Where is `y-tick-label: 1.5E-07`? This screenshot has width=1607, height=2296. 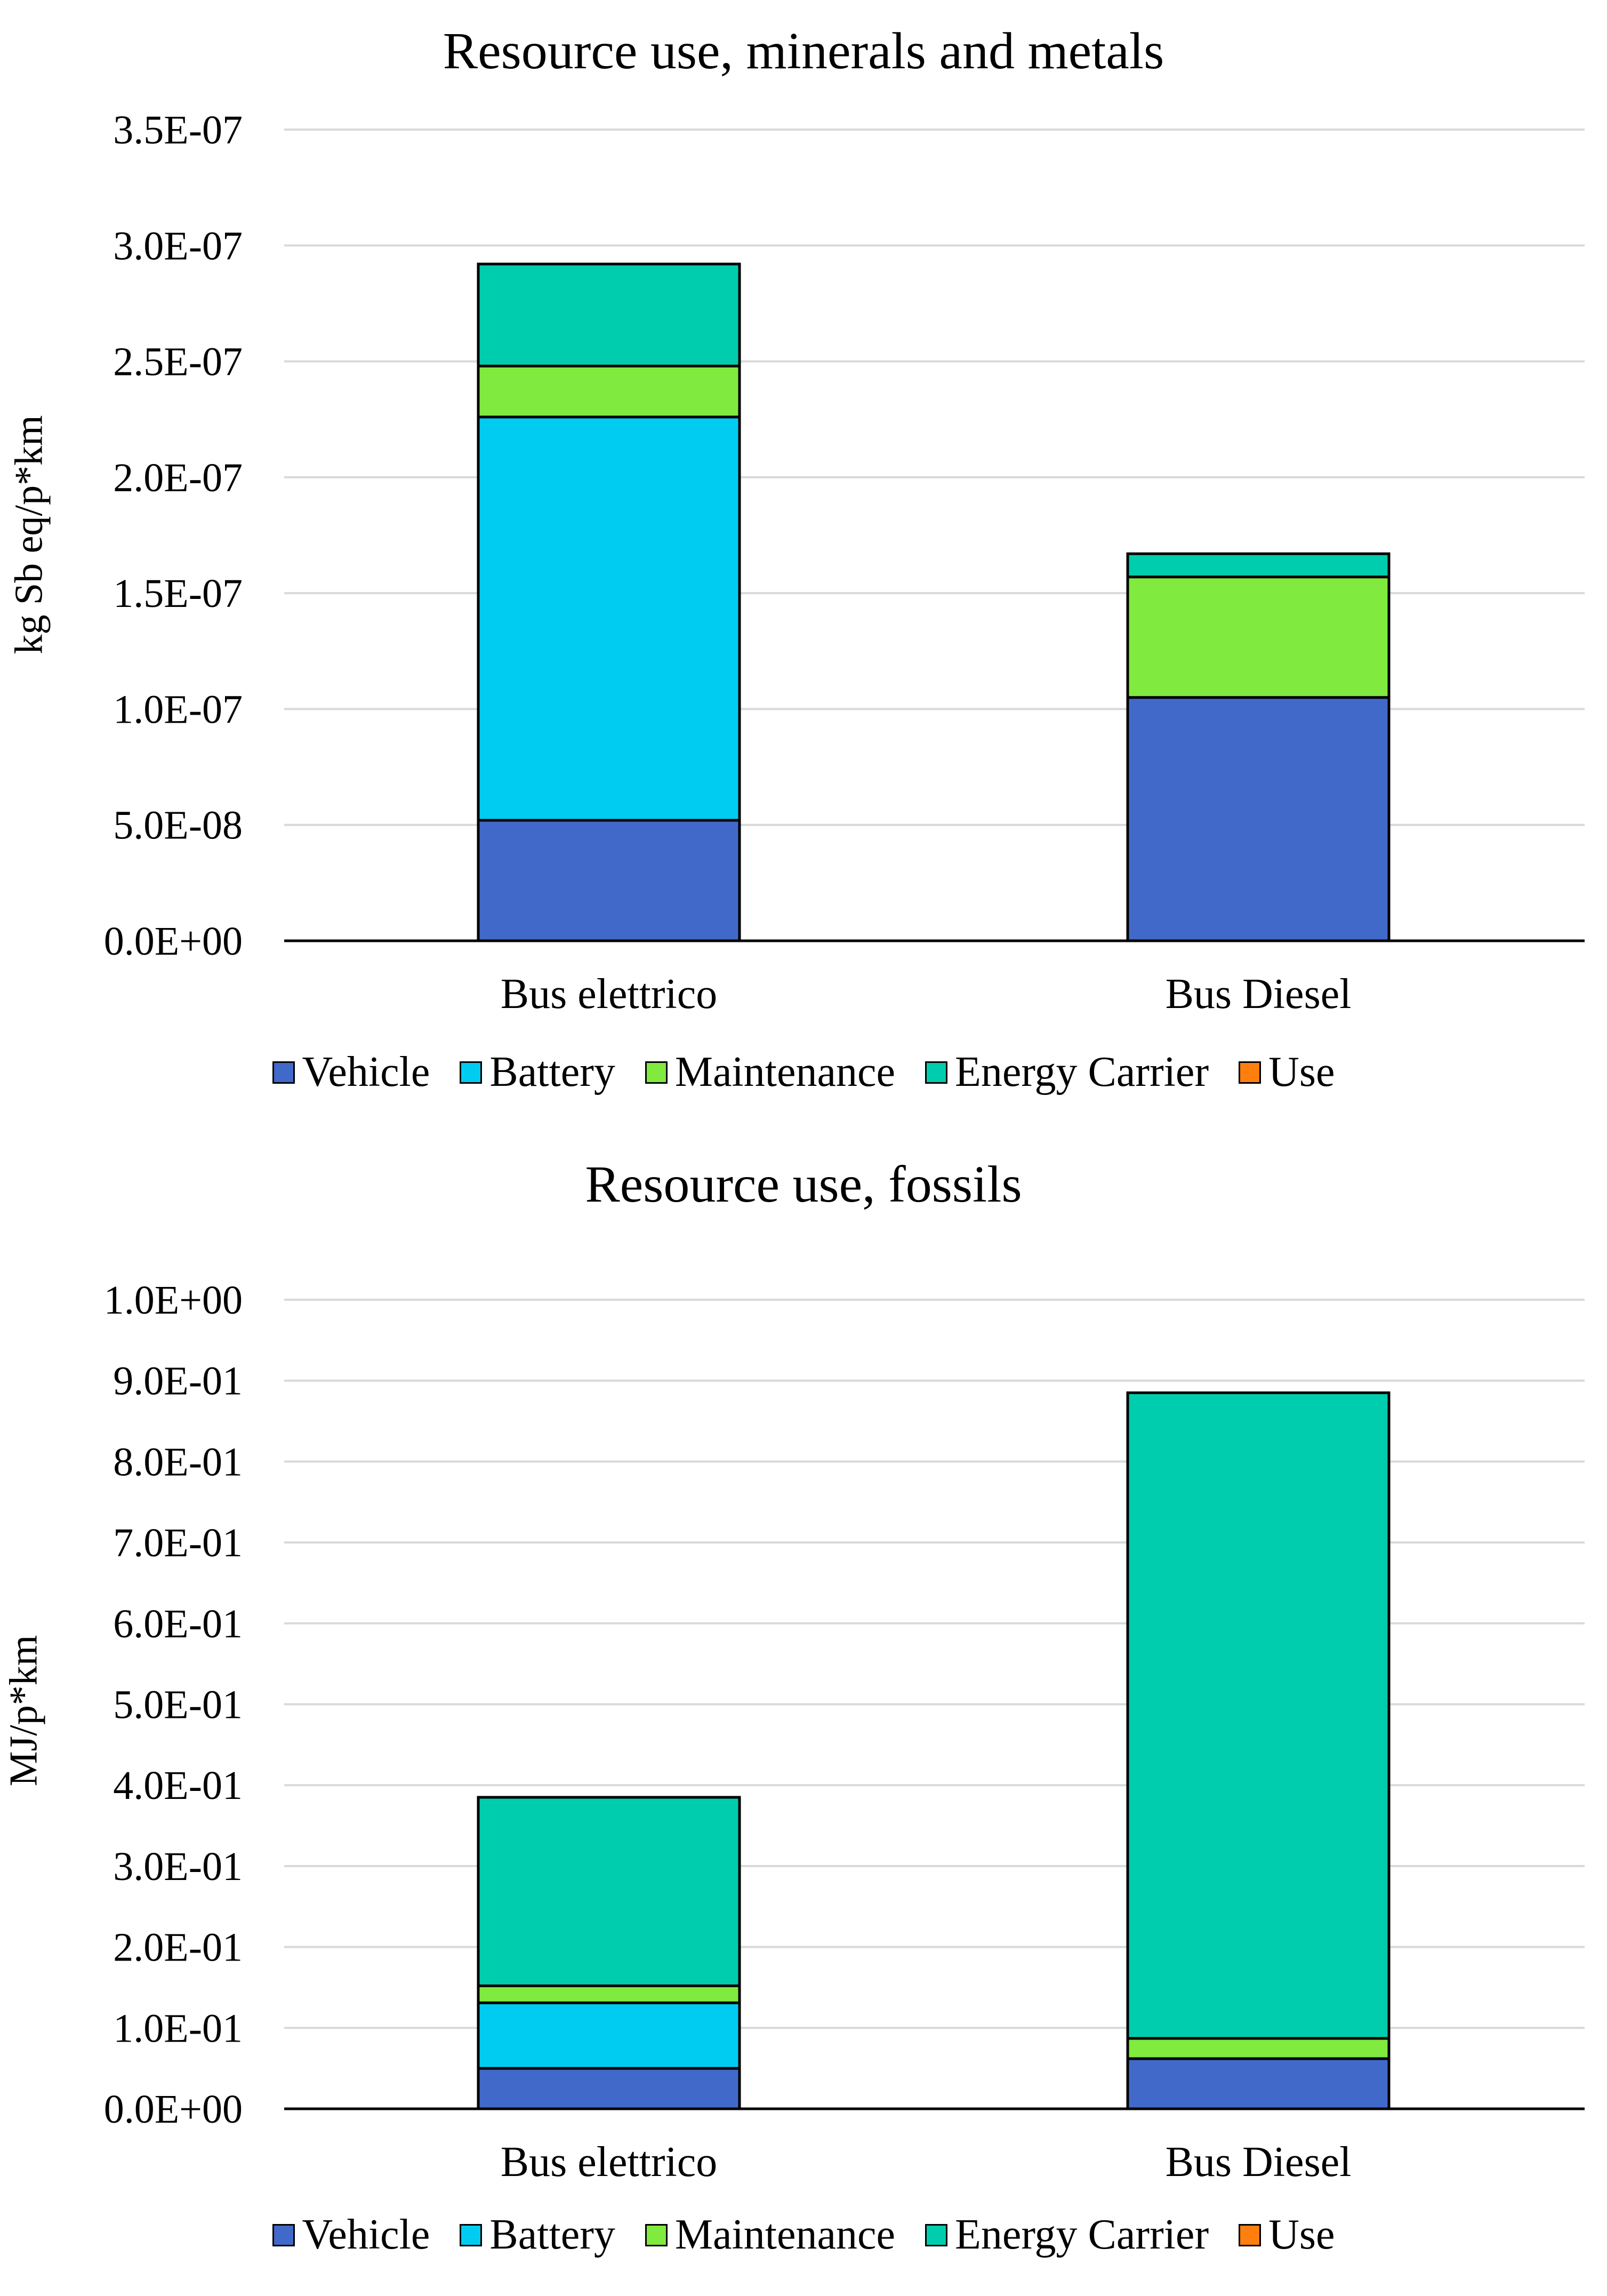 y-tick-label: 1.5E-07 is located at coordinates (178, 593).